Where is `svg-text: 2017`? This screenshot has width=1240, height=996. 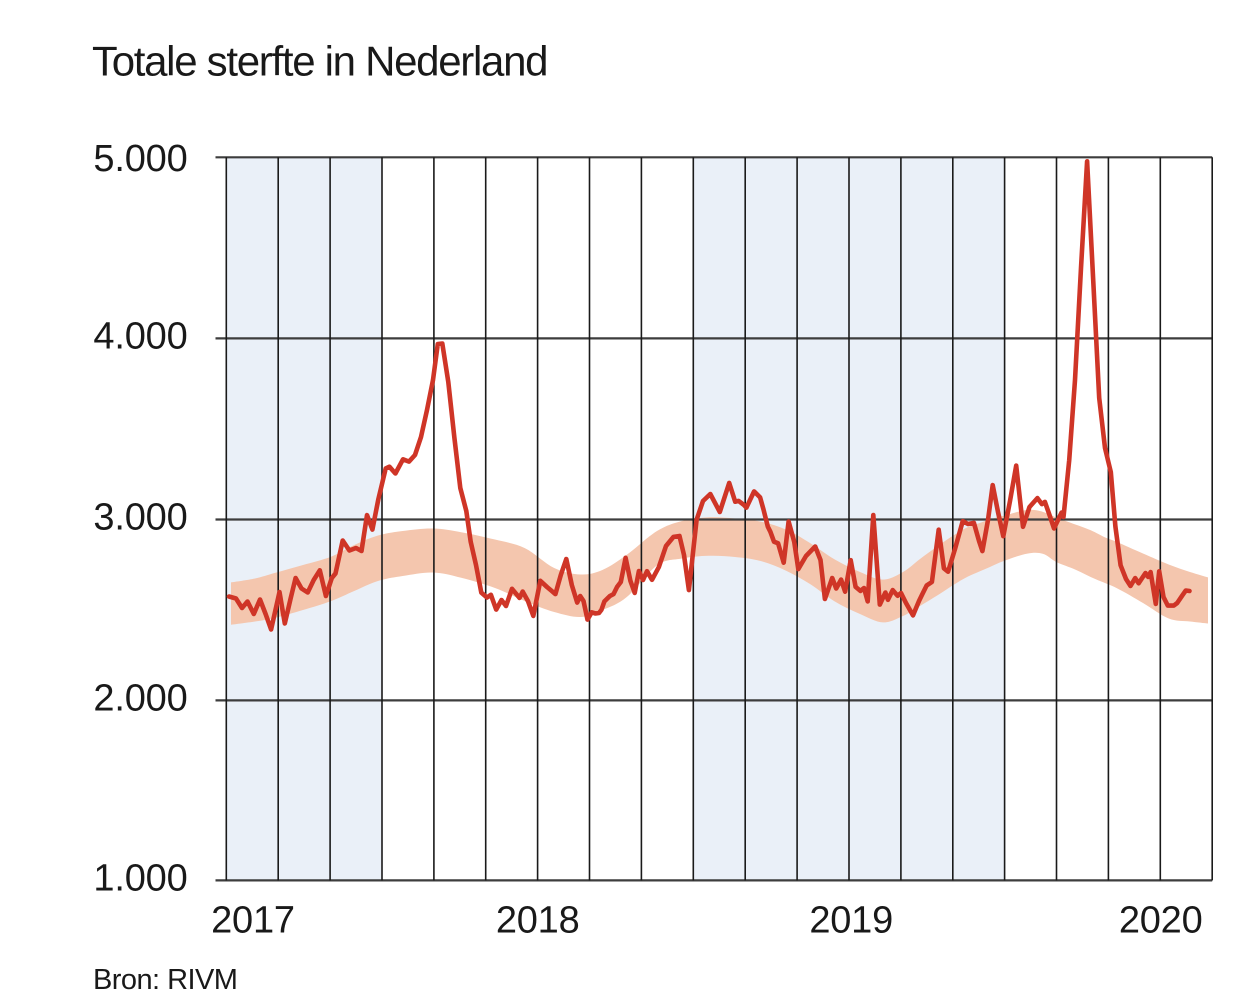 svg-text: 2017 is located at coordinates (253, 921).